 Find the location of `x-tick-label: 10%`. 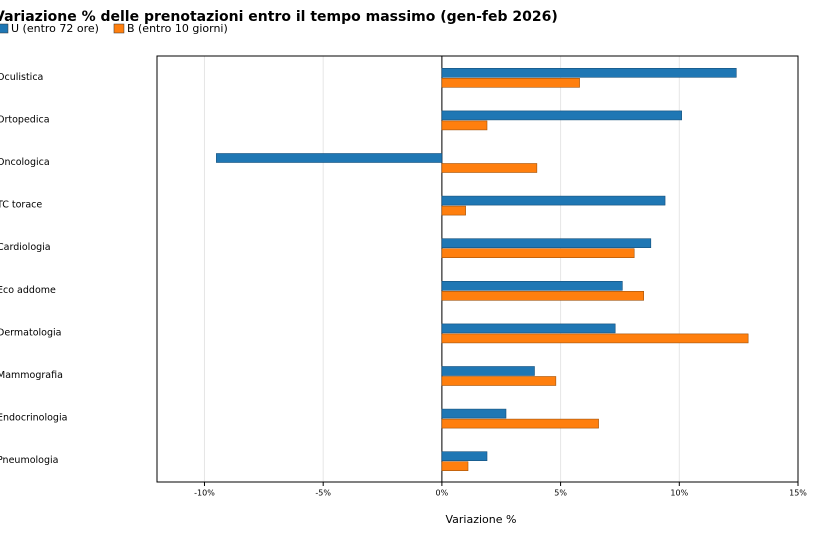

x-tick-label: 10% is located at coordinates (679, 493).